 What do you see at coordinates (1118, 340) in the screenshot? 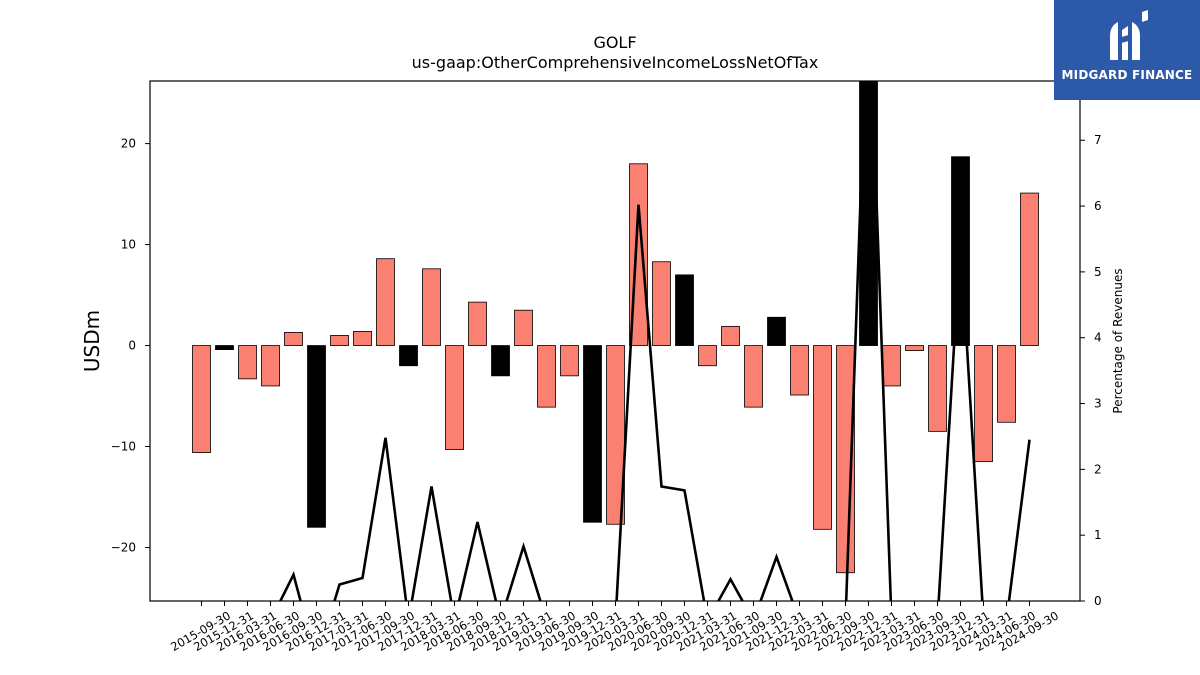
I see `y2-axis-label: Percentage of Revenues` at bounding box center [1118, 340].